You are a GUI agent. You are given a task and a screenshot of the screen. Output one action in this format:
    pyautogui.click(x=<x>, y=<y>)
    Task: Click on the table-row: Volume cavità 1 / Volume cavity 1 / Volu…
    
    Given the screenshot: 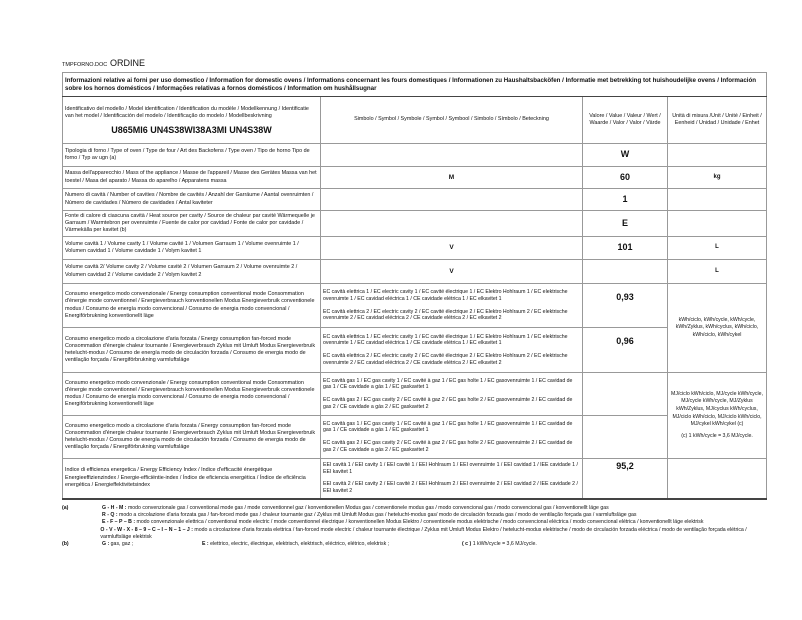 What is the action you would take?
    pyautogui.click(x=415, y=248)
    